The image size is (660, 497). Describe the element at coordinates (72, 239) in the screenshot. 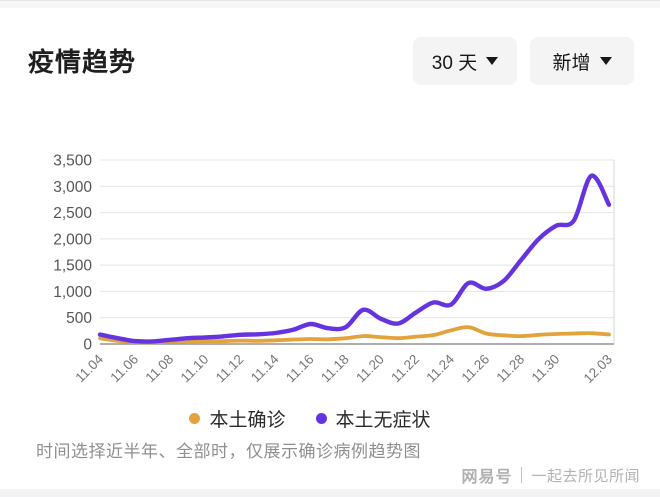

I see `svg-text: 2,000` at that location.